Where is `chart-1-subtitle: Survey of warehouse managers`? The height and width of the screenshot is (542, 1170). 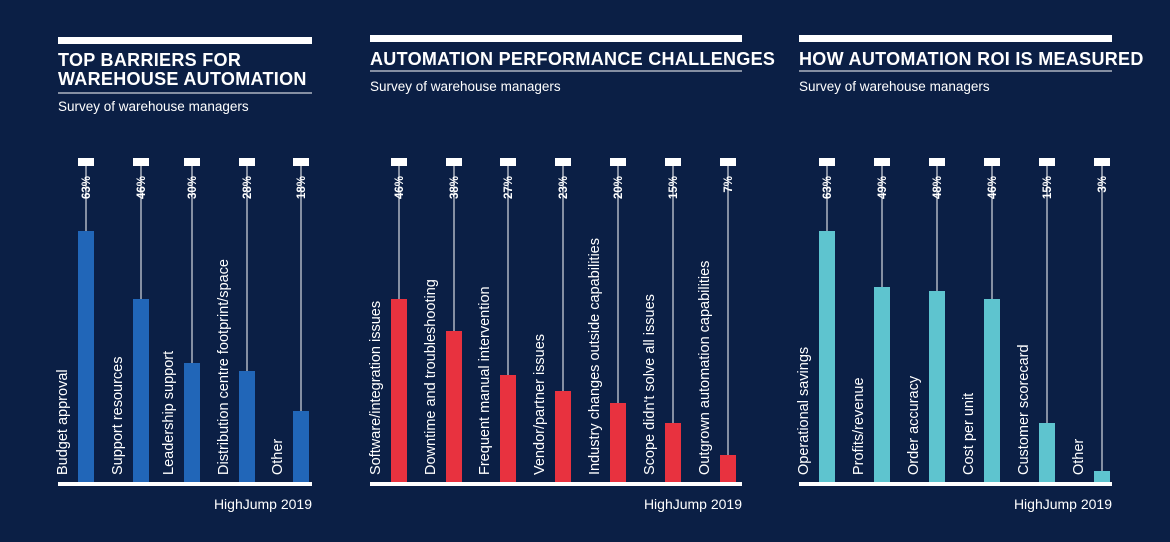
chart-1-subtitle: Survey of warehouse managers is located at coordinates (153, 106).